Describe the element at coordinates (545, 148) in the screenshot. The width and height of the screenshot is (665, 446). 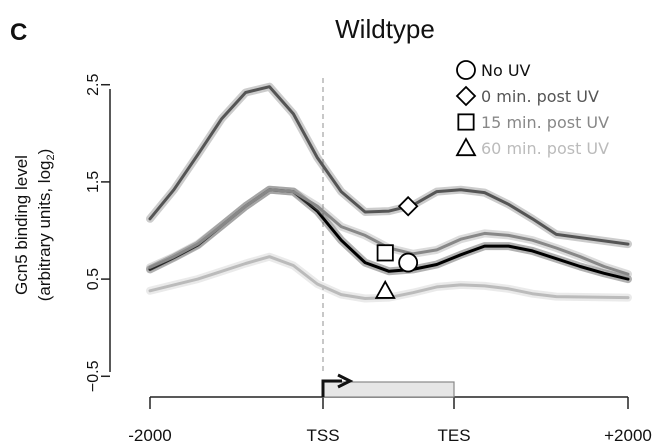
I see `legend-label: 60 min. post UV` at that location.